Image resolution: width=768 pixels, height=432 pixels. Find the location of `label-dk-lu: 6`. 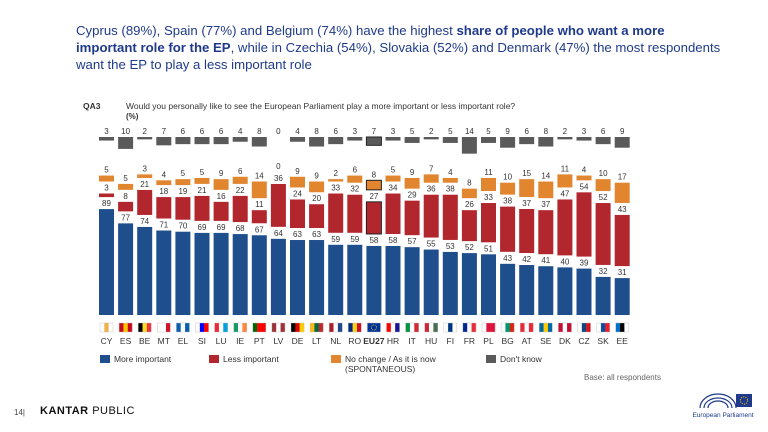

label-dk-lu: 6 is located at coordinates (221, 131).